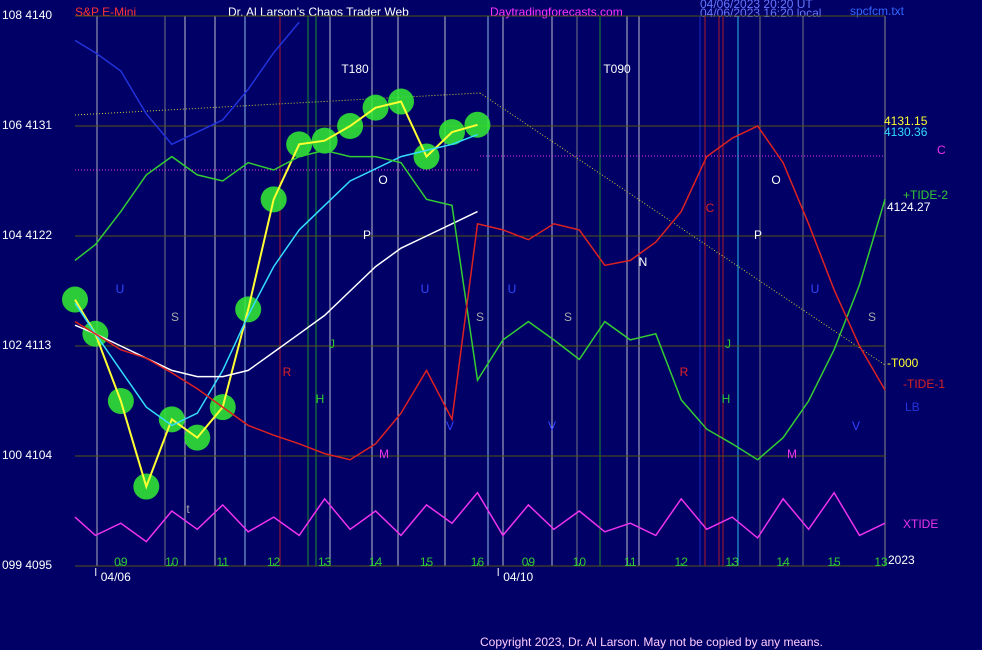 This screenshot has height=650, width=982. Describe the element at coordinates (355, 69) in the screenshot. I see `annotation: T180` at that location.